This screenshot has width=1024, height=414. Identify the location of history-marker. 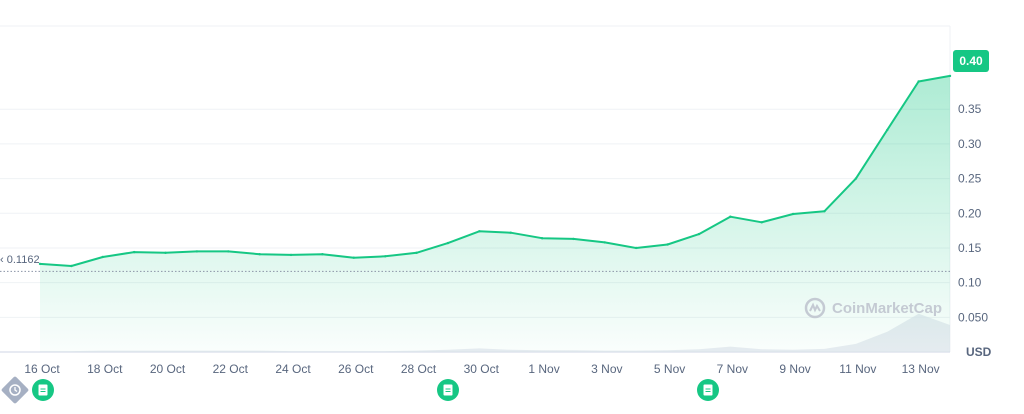
(15, 390).